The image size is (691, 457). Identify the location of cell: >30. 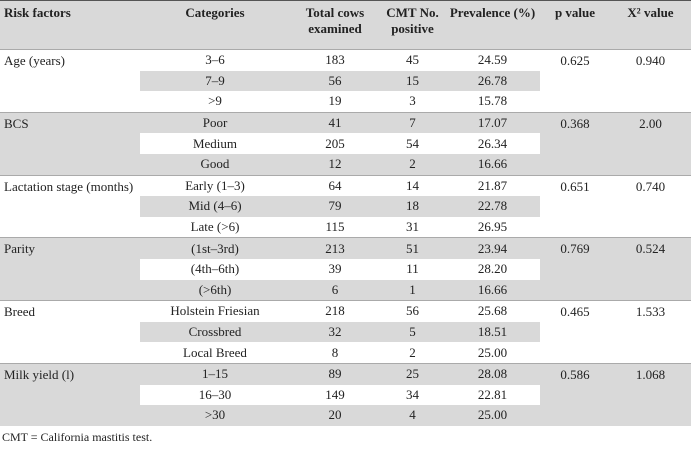
(215, 415).